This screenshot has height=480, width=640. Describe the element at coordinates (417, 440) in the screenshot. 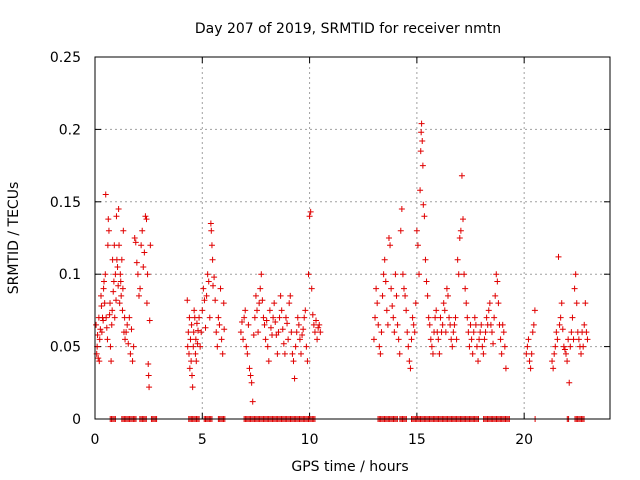

I see `x-tick-label: 15` at that location.